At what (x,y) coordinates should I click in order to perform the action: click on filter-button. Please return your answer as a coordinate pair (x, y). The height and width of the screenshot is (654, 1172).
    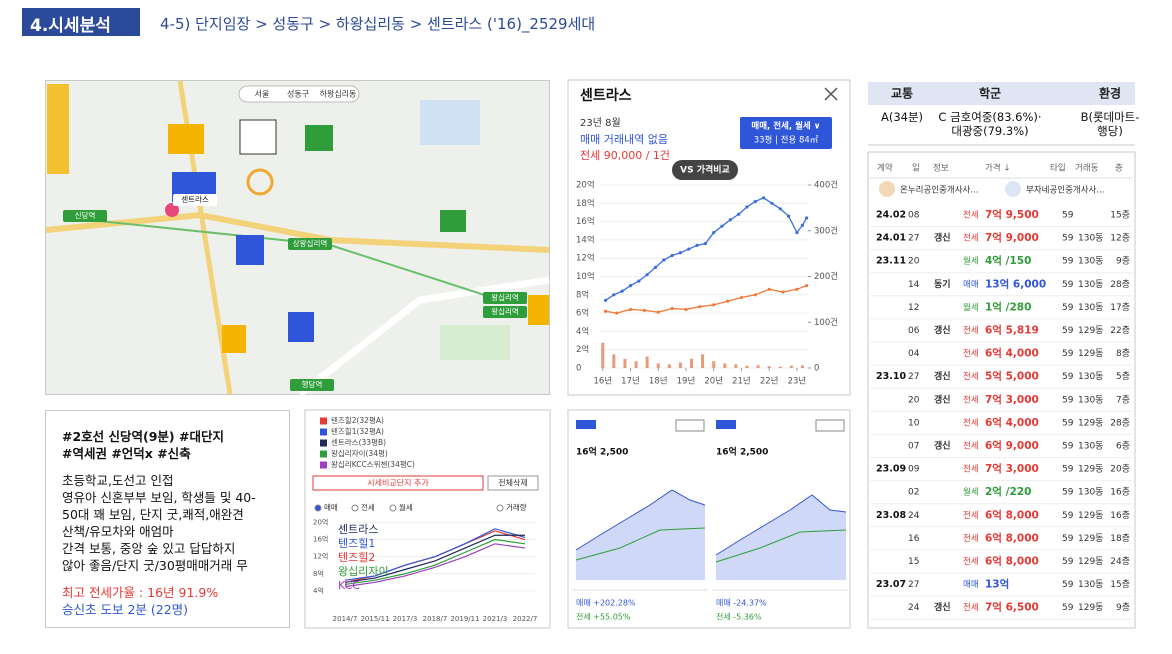
    Looking at the image, I should click on (786, 133).